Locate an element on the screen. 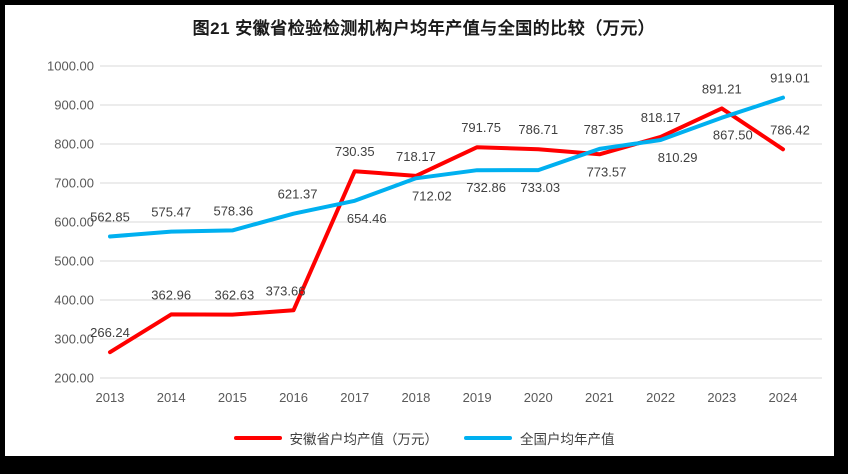 The height and width of the screenshot is (474, 848). x-axis-tick-label: 2015 is located at coordinates (232, 397).